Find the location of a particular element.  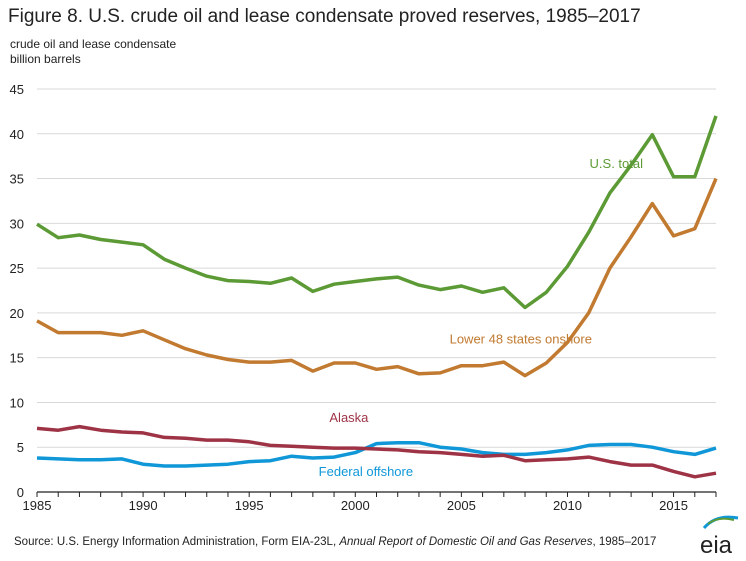

y-tick-label: 30 is located at coordinates (17, 223).